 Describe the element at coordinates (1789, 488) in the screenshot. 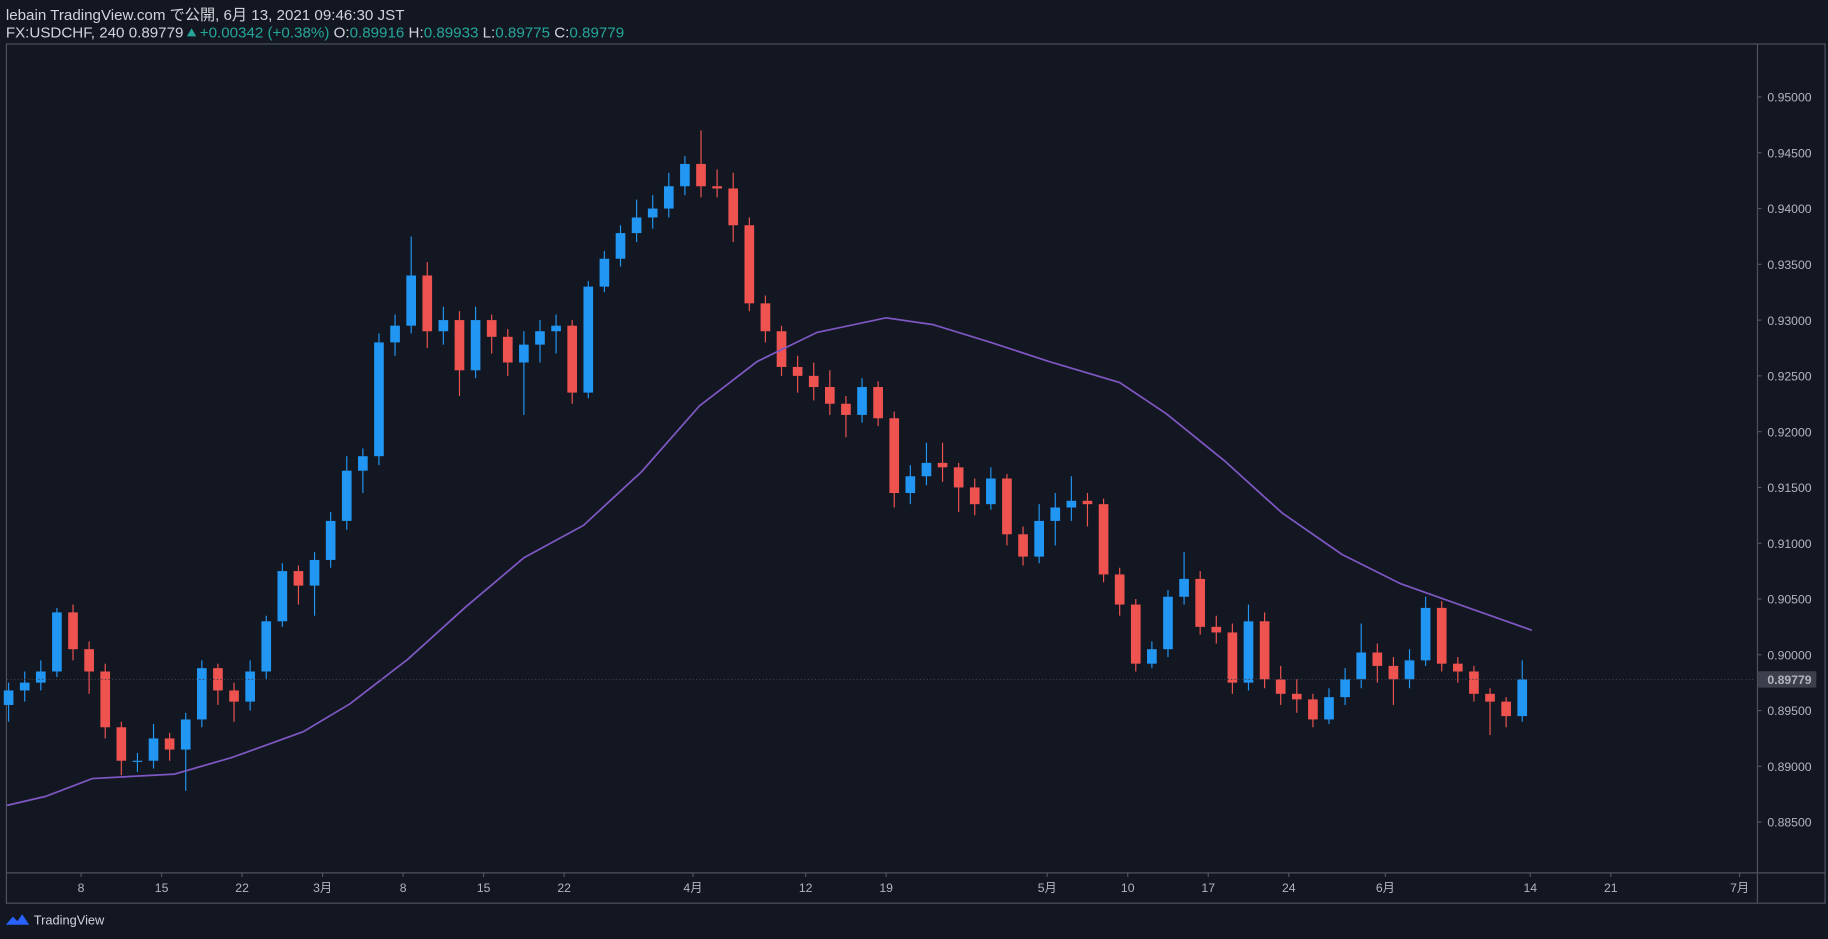

I see `y-tick-label: 0.91500` at that location.